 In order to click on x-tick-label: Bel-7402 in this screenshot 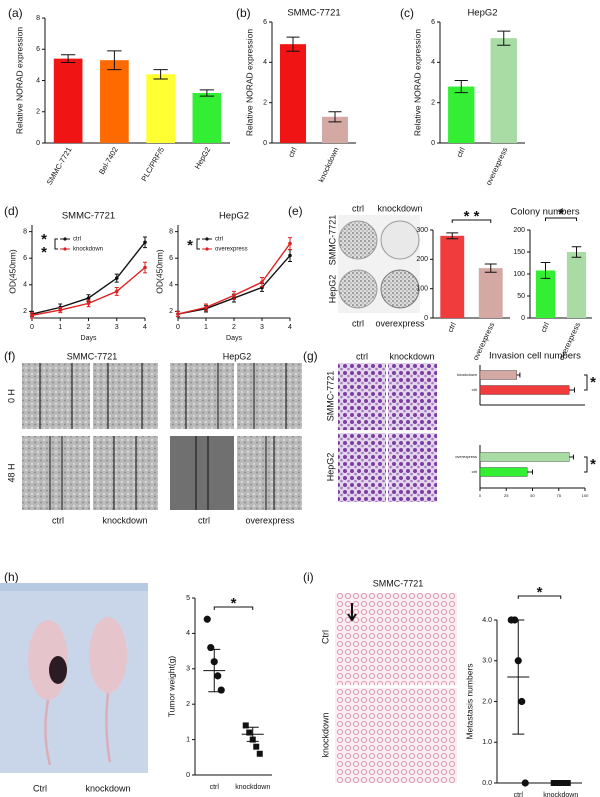, I will do `click(108, 160)`.